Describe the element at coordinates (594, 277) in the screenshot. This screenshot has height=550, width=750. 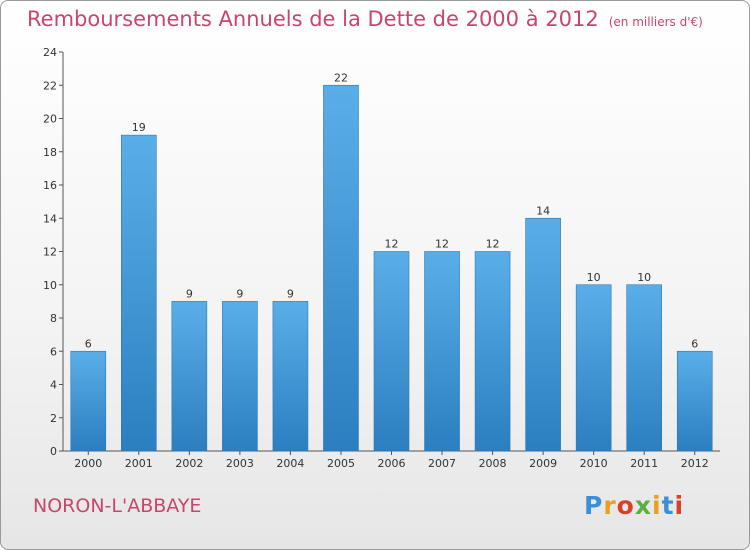
I see `value-label-2010: 10` at that location.